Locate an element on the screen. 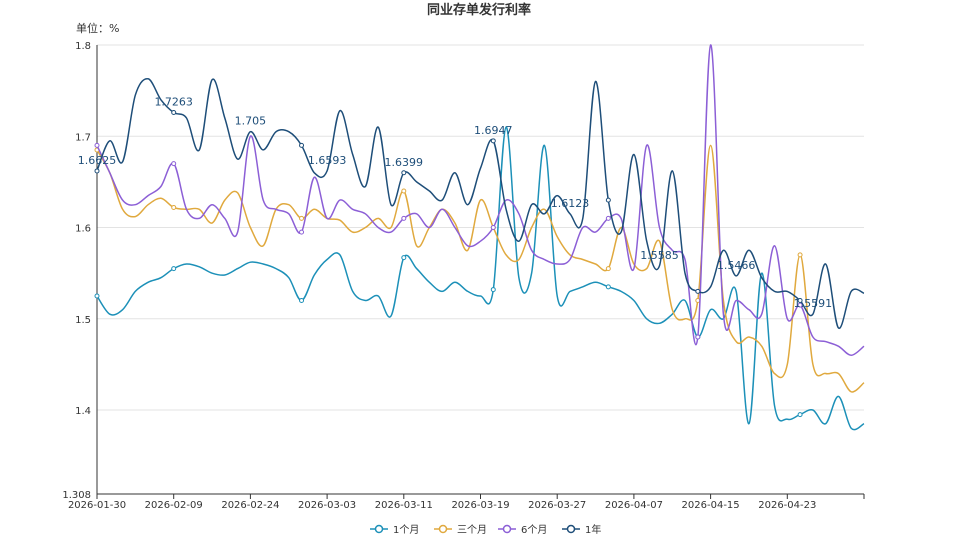 This screenshot has width=959, height=543. legend-label: 三个月 is located at coordinates (472, 530).